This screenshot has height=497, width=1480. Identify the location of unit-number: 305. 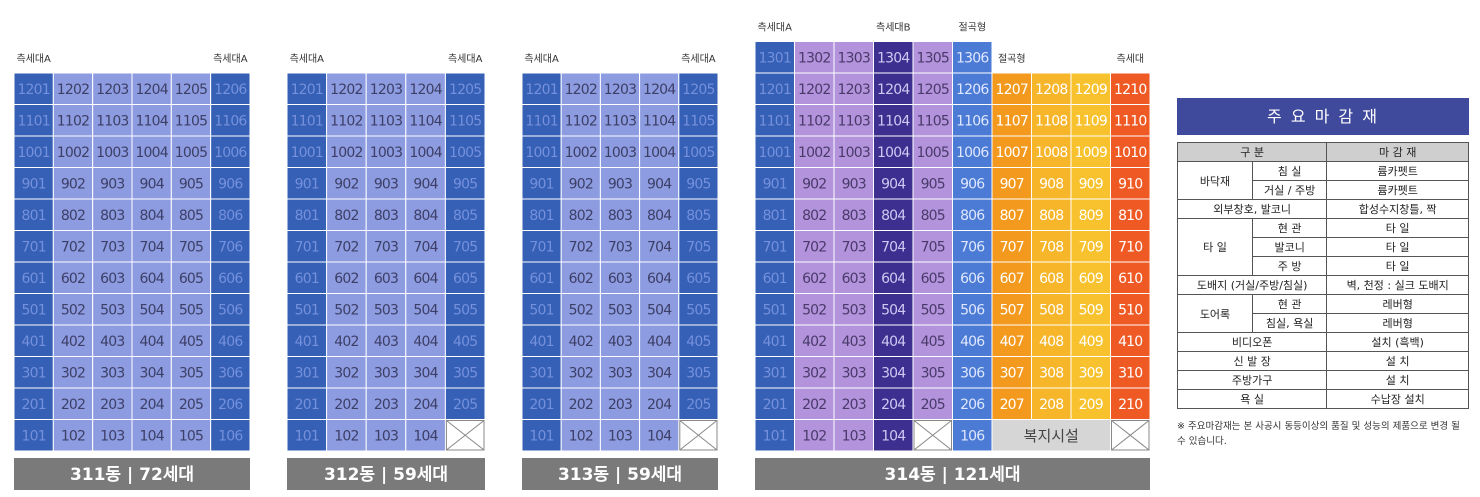
(191, 373).